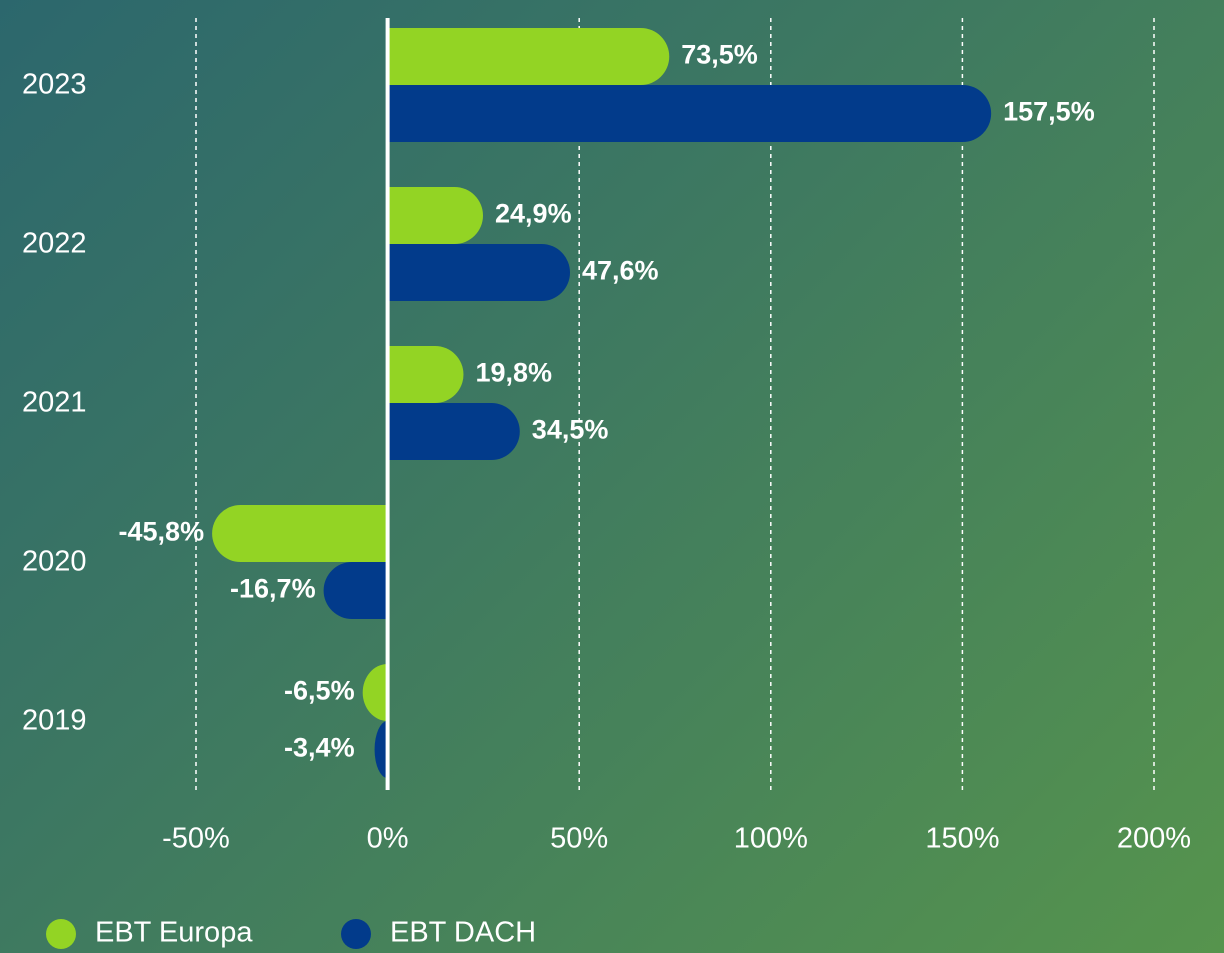 The height and width of the screenshot is (953, 1224). Describe the element at coordinates (513, 373) in the screenshot. I see `value-label: 19,8%` at that location.